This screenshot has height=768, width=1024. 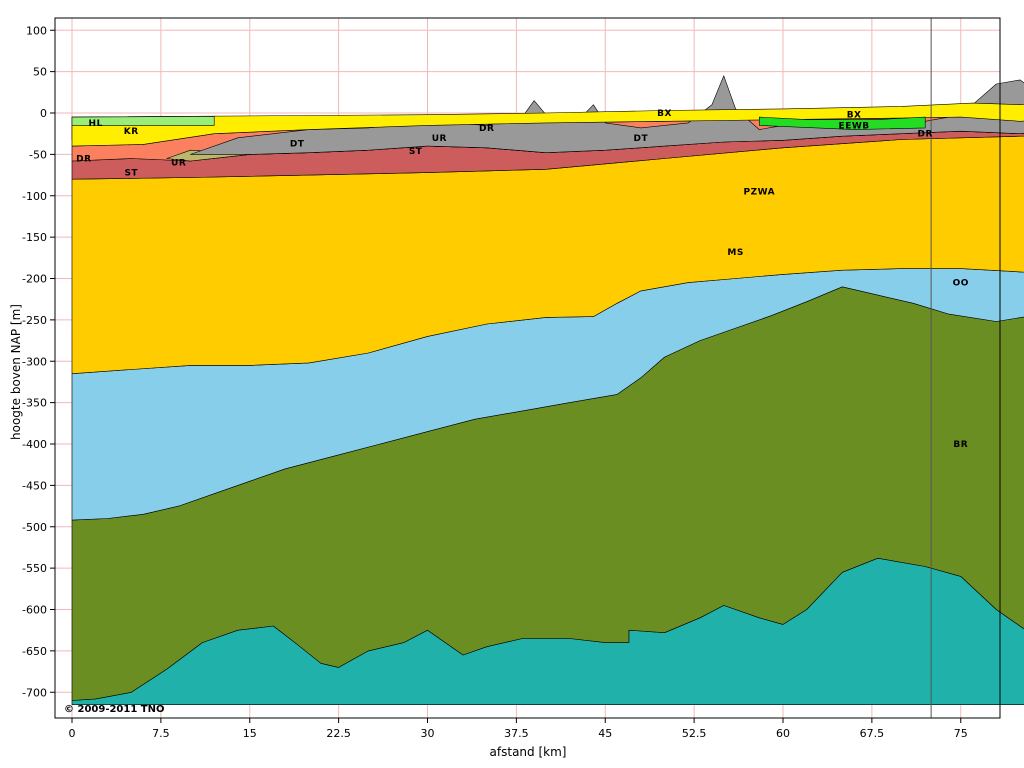 What do you see at coordinates (961, 733) in the screenshot?
I see `x-tick-label: 75` at bounding box center [961, 733].